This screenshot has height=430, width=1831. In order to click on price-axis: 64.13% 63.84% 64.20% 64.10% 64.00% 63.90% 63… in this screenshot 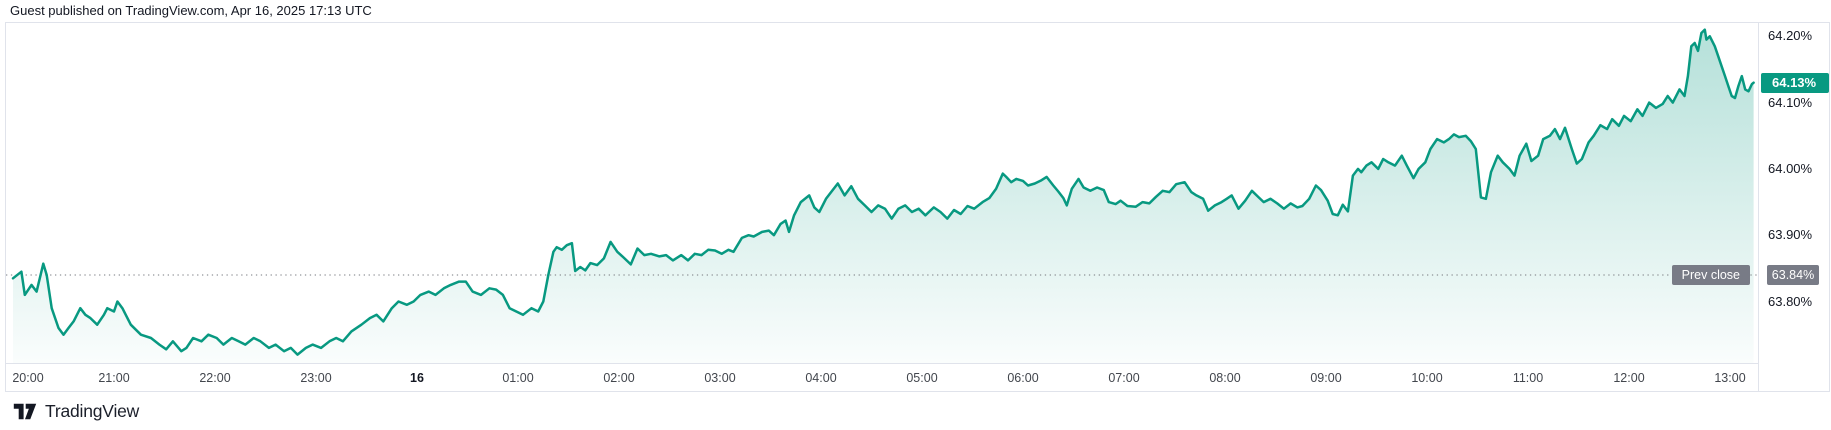, I will do `click(1794, 193)`.